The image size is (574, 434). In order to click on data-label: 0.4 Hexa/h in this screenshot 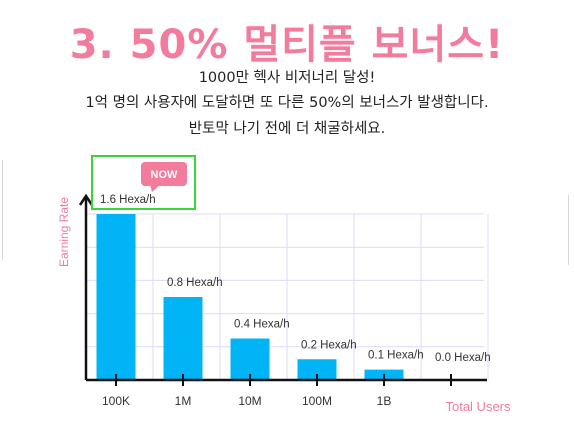, I will do `click(262, 325)`.